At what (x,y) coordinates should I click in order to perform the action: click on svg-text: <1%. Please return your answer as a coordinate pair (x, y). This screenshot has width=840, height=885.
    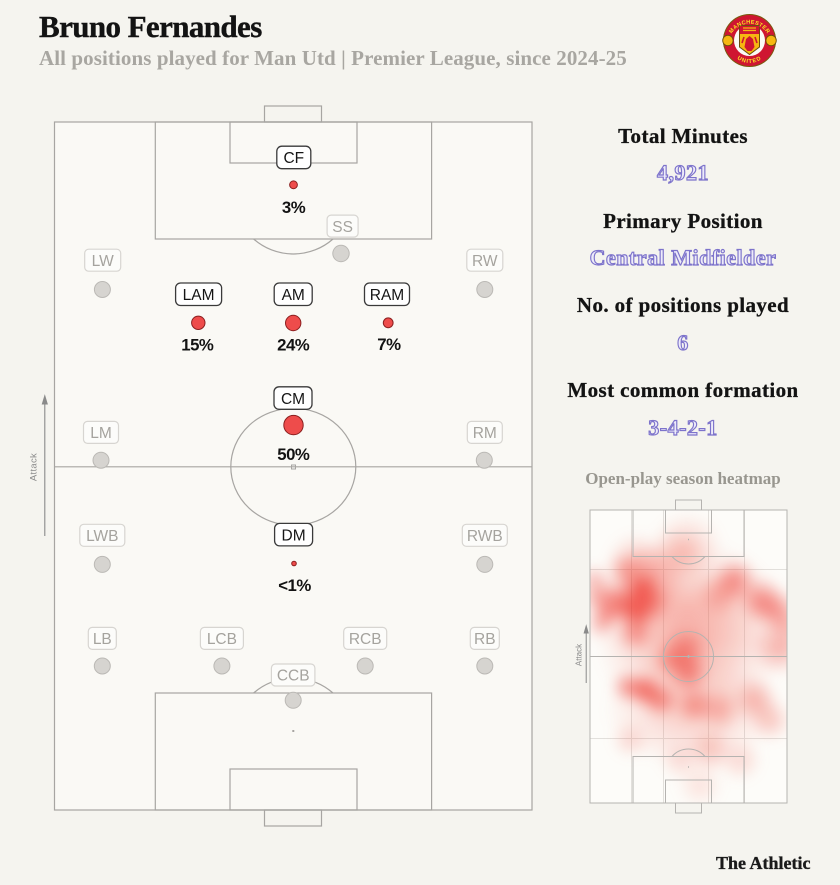
    Looking at the image, I should click on (294, 585).